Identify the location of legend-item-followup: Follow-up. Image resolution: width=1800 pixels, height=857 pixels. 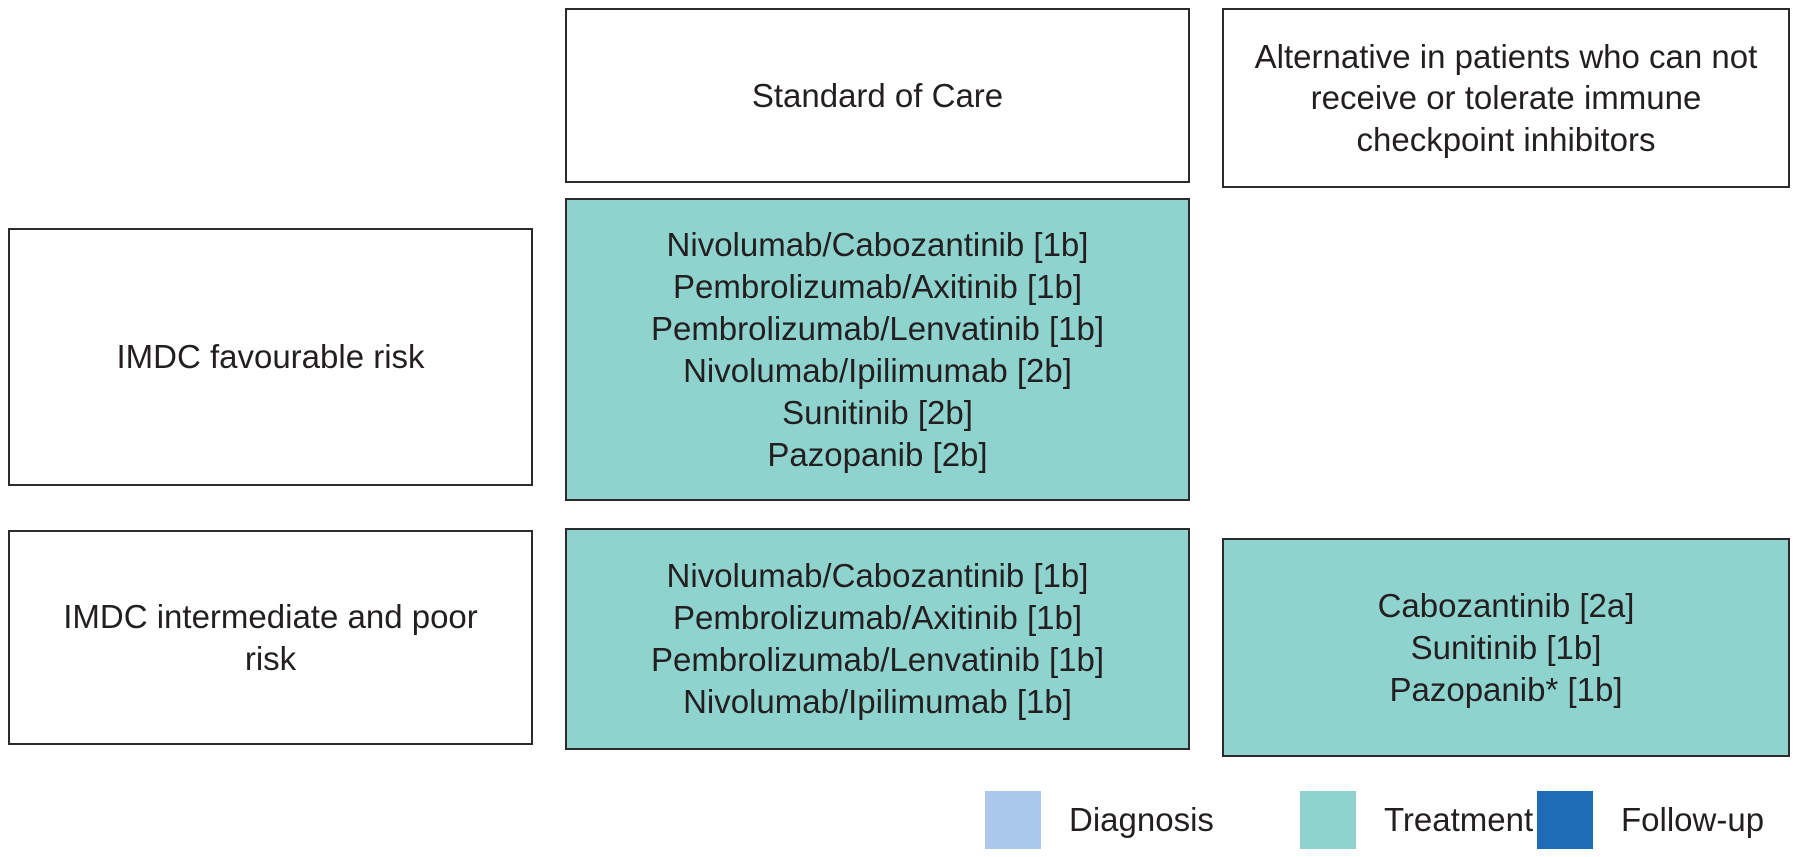
(1650, 820).